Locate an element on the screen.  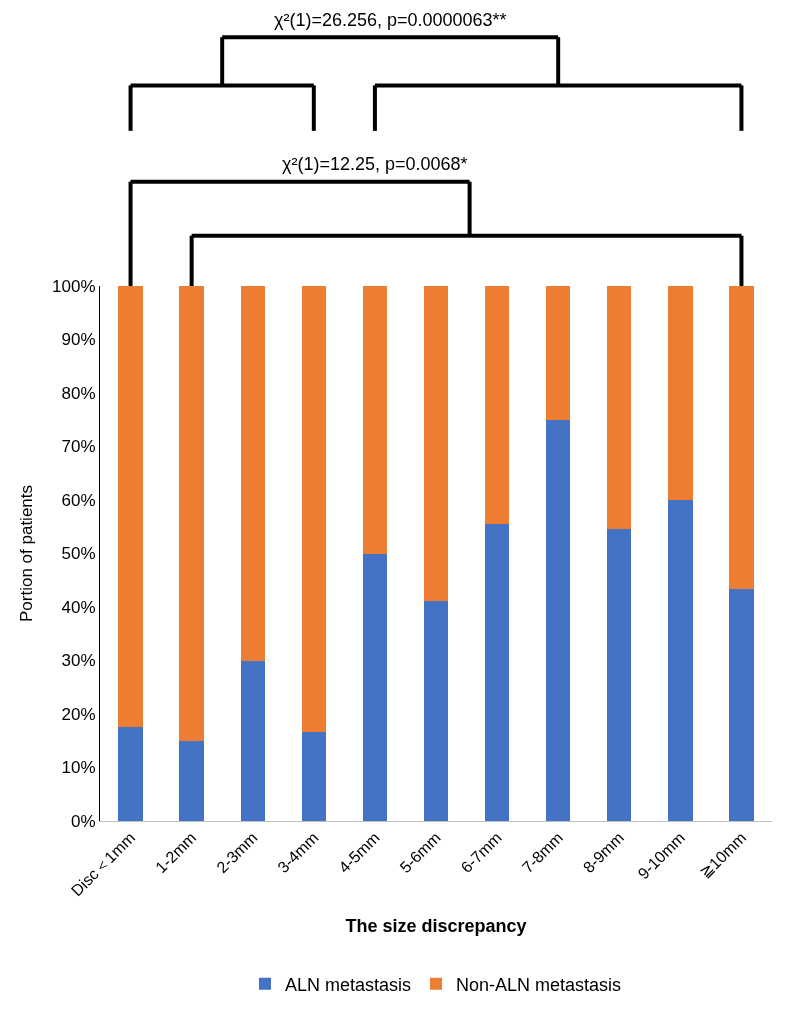
y-tick-label: 60% is located at coordinates (78, 500).